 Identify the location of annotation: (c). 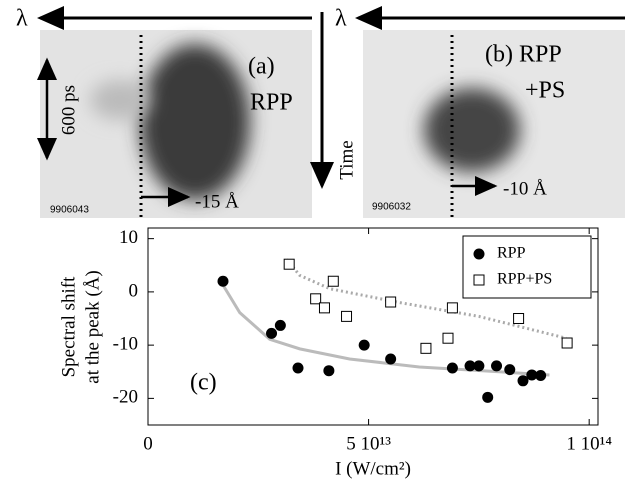
(203, 383).